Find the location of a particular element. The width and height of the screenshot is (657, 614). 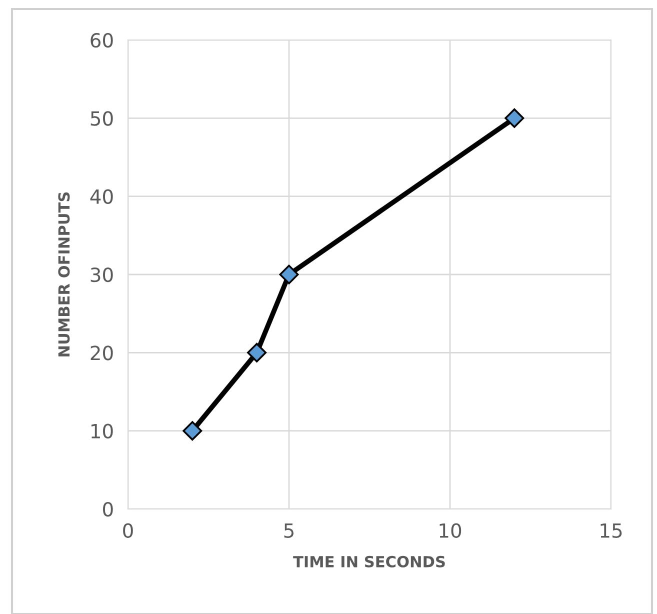

x-axis-title: TIME IN SECONDS is located at coordinates (369, 562).